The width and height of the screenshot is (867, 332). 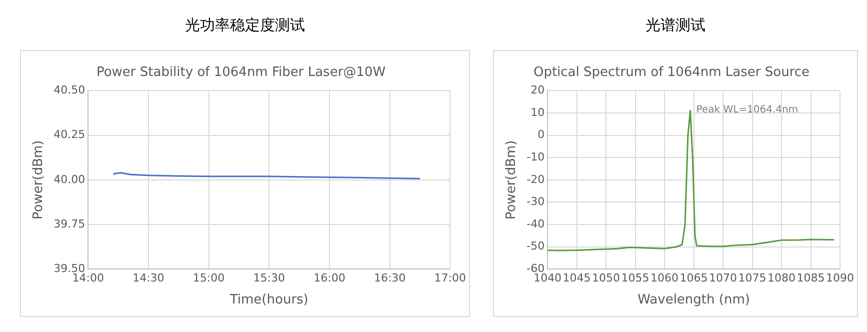 I want to click on x-tick-label: 15:30, so click(x=269, y=278).